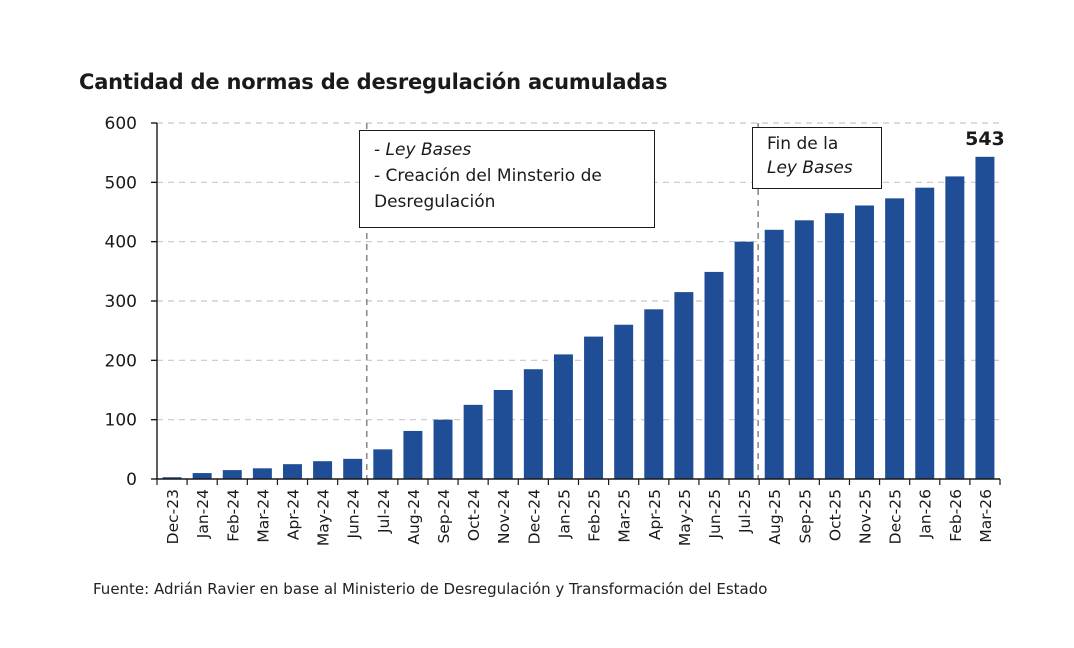 Image resolution: width=1074 pixels, height=648 pixels. What do you see at coordinates (504, 516) in the screenshot?
I see `x-tick-label: Nov-24` at bounding box center [504, 516].